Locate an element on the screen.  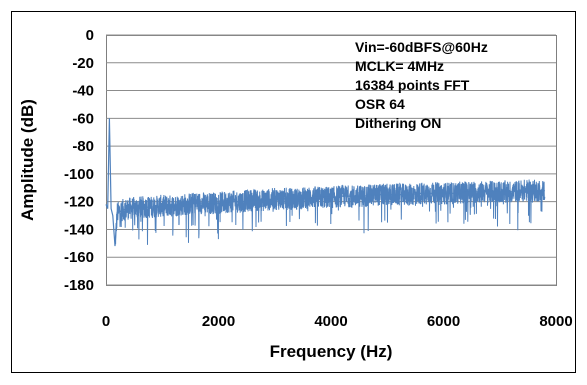
annotation-line-1: Vin=-60dBFS@60Hz is located at coordinates (421, 47).